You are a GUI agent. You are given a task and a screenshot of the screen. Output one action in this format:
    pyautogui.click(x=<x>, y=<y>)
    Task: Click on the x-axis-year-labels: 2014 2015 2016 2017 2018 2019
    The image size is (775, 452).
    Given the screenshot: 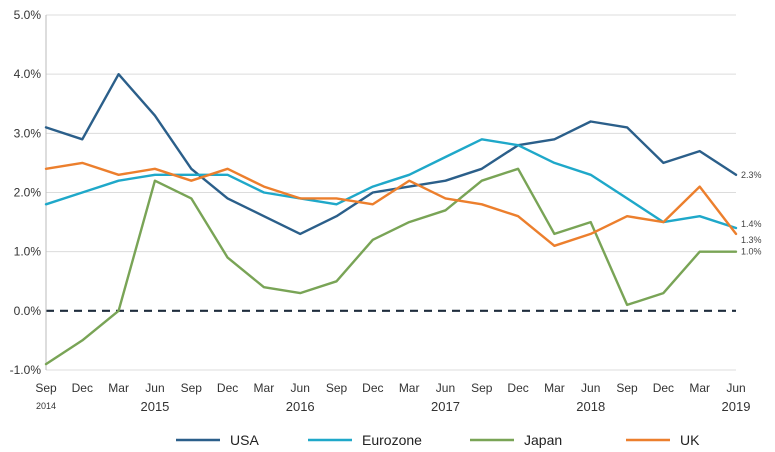 What is the action you would take?
    pyautogui.click(x=393, y=406)
    